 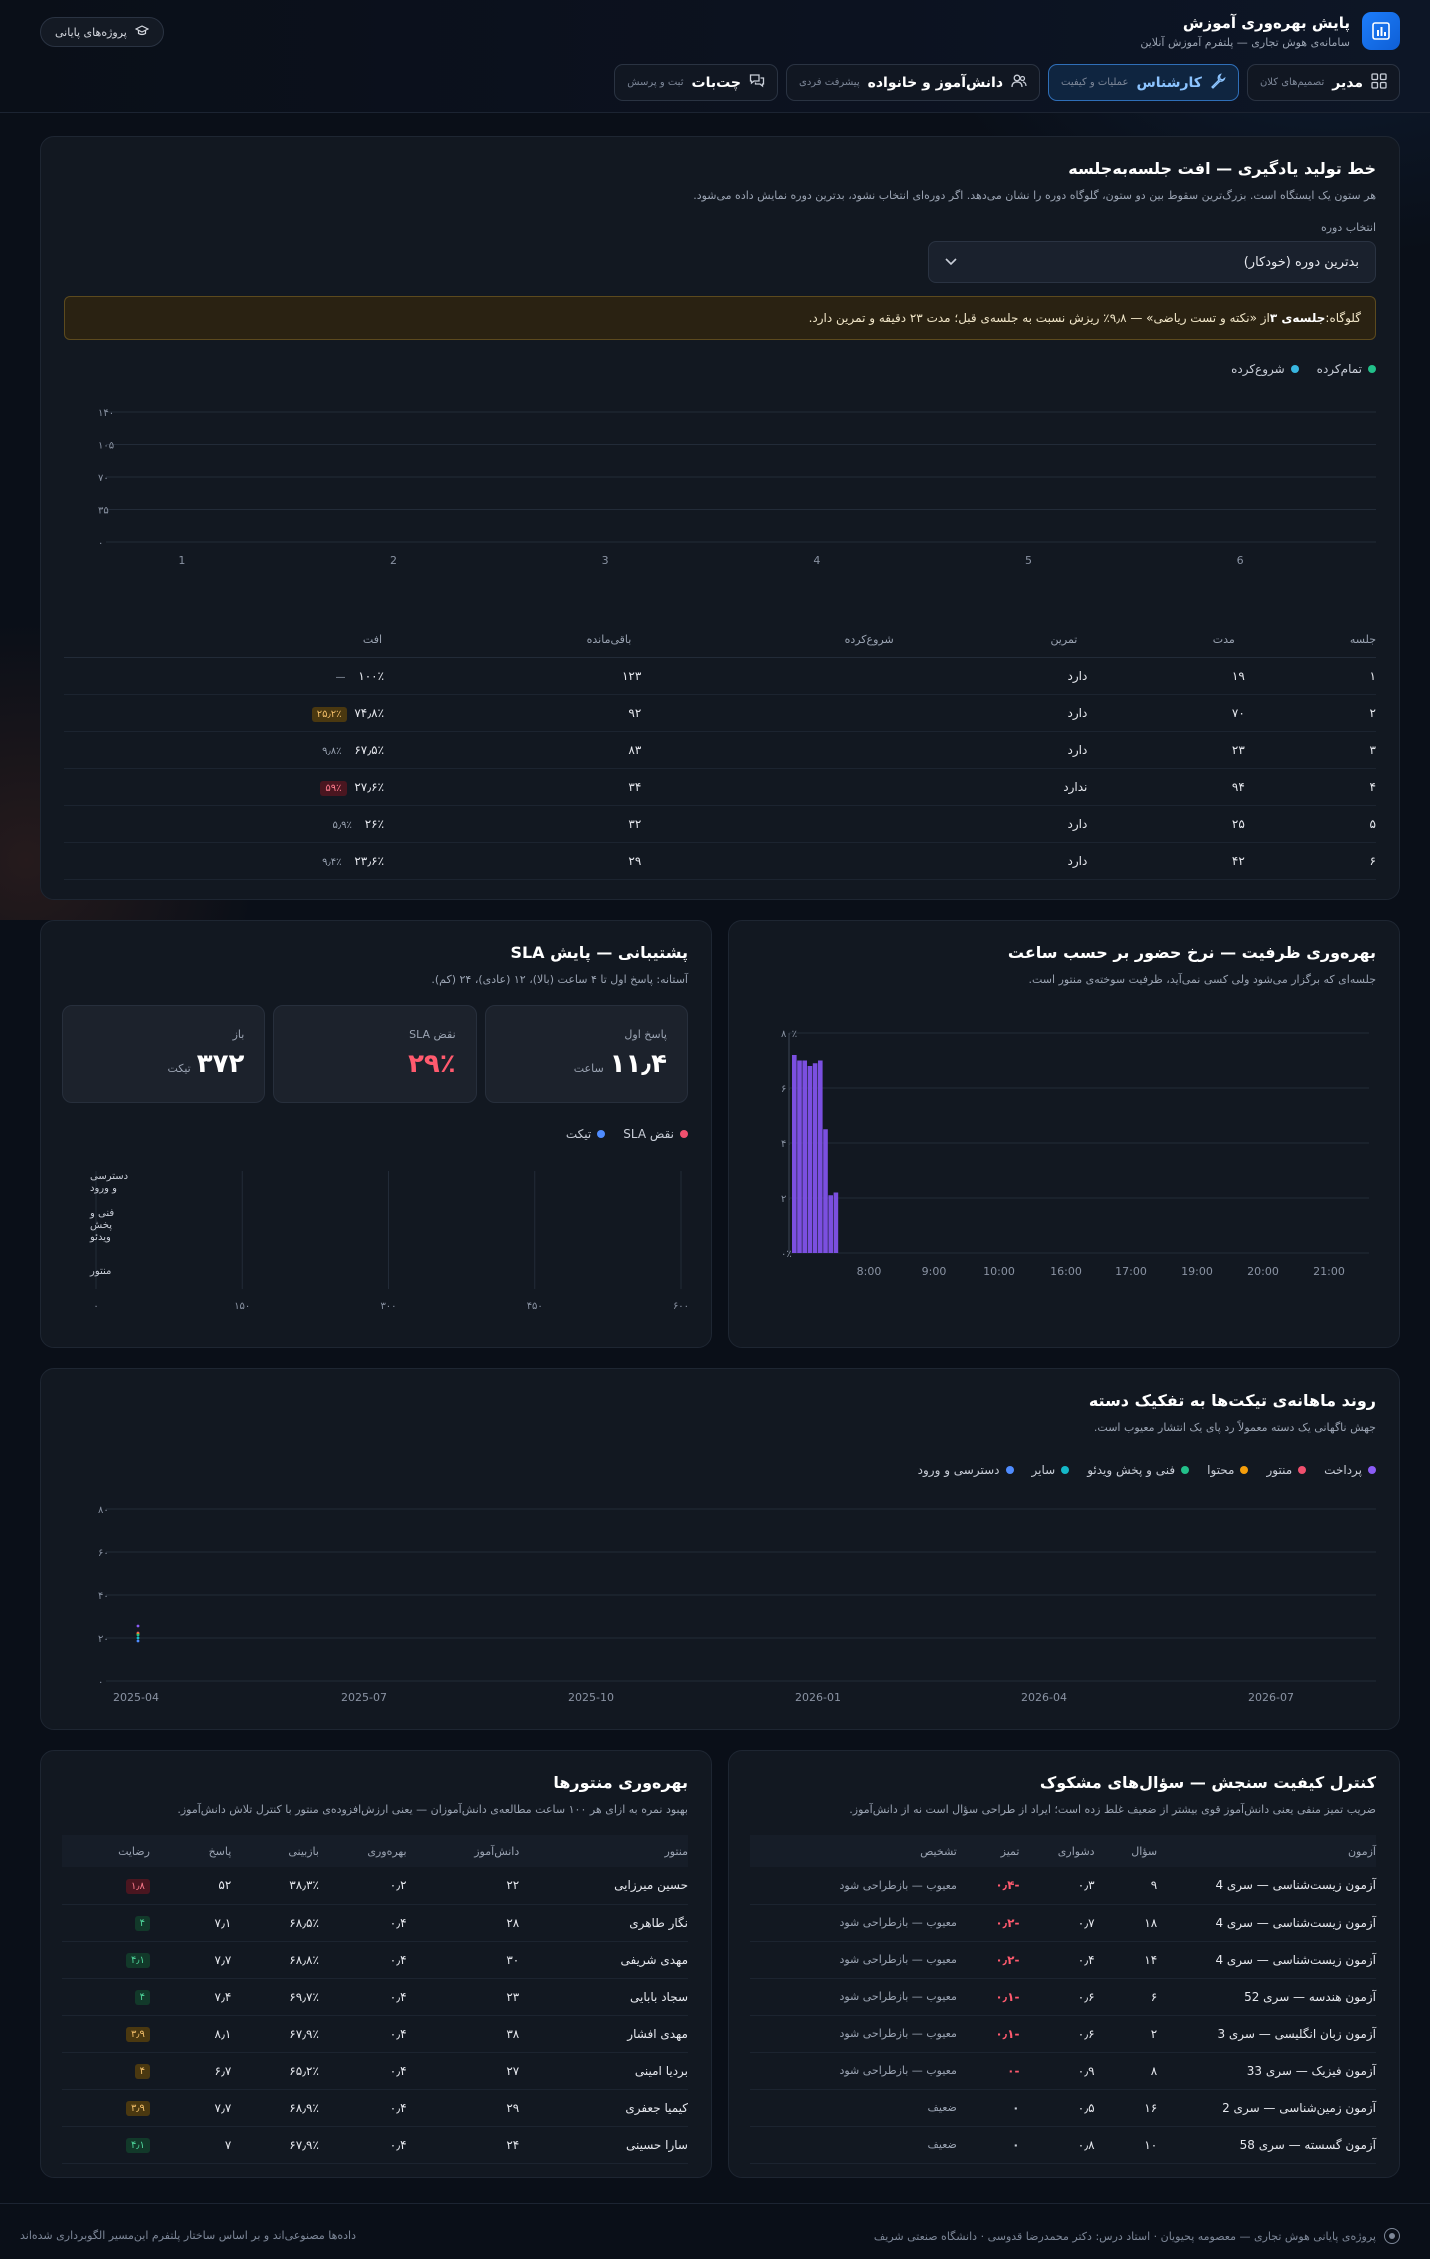 I want to click on drop-badge: ۹٫۴٪, so click(x=332, y=862).